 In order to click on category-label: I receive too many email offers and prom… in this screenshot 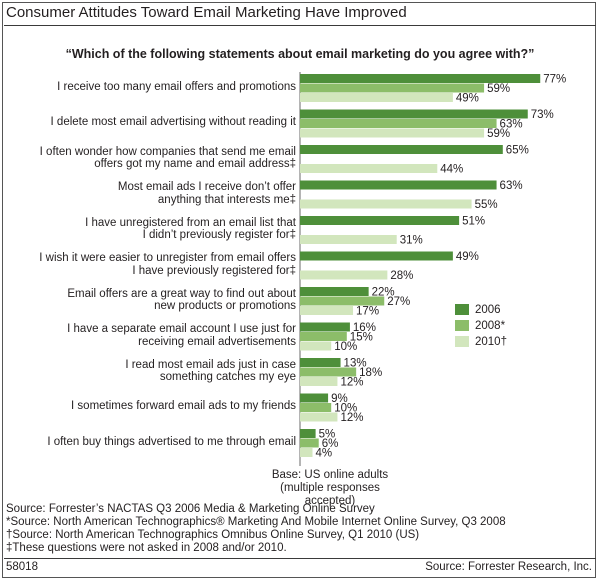, I will do `click(156, 87)`.